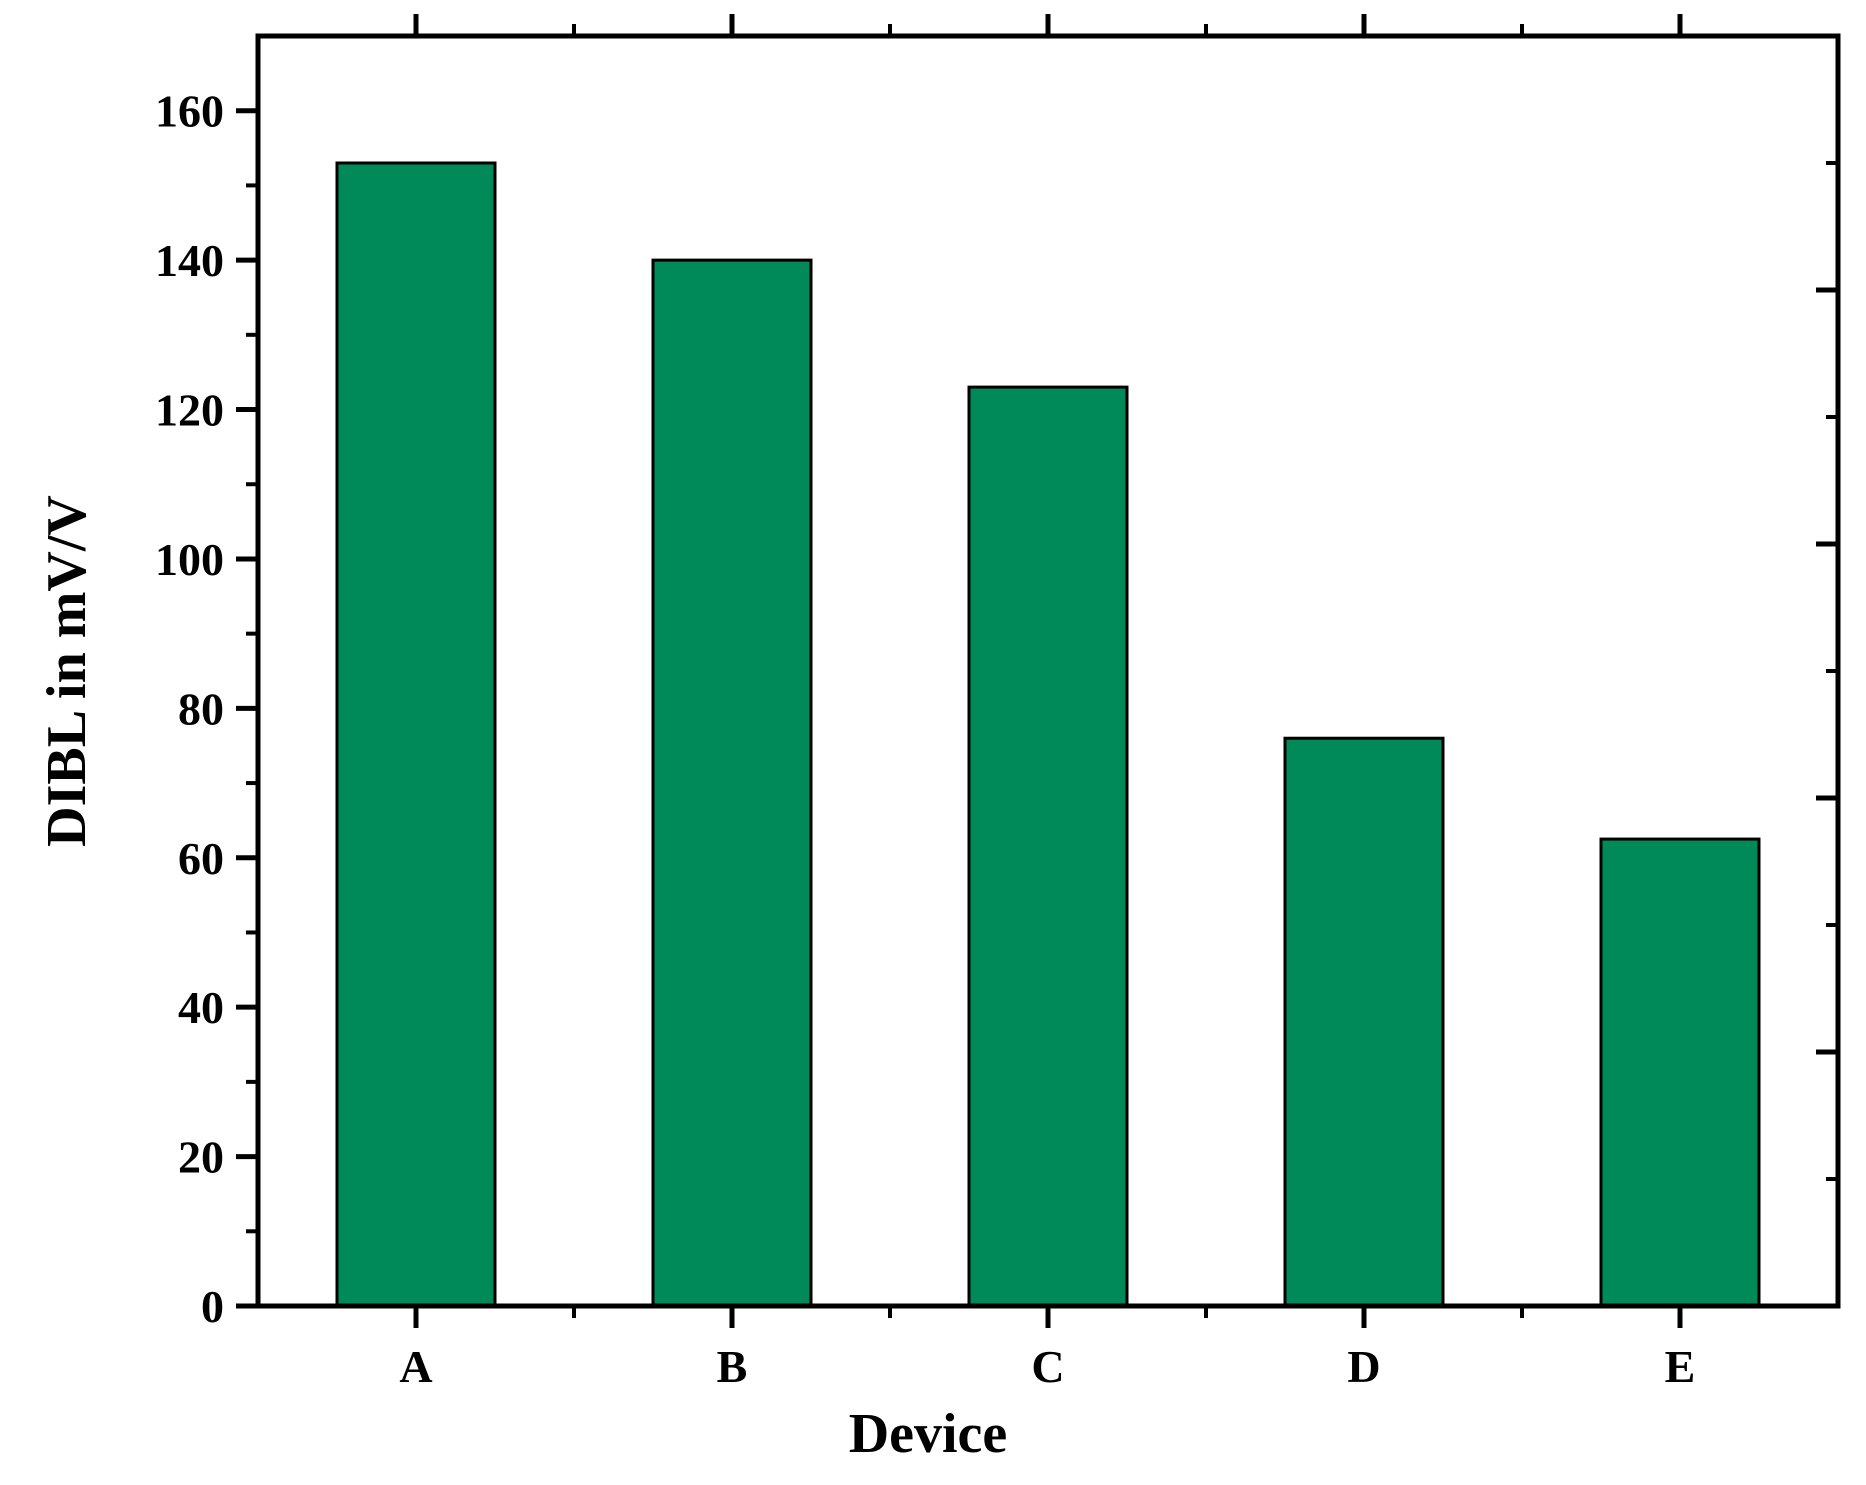  Describe the element at coordinates (732, 1366) in the screenshot. I see `x-tick-label-b: B` at that location.